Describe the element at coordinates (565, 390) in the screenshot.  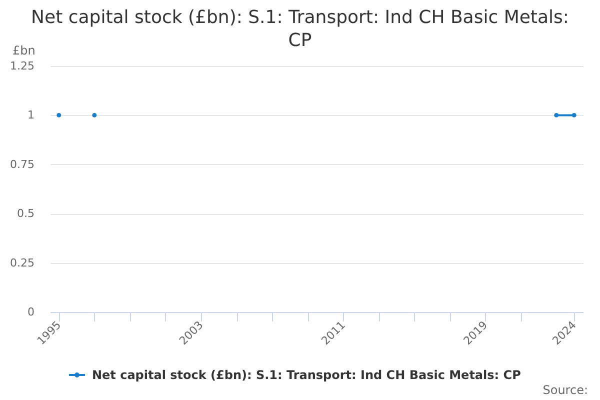
I see `source-note: Source:` at that location.